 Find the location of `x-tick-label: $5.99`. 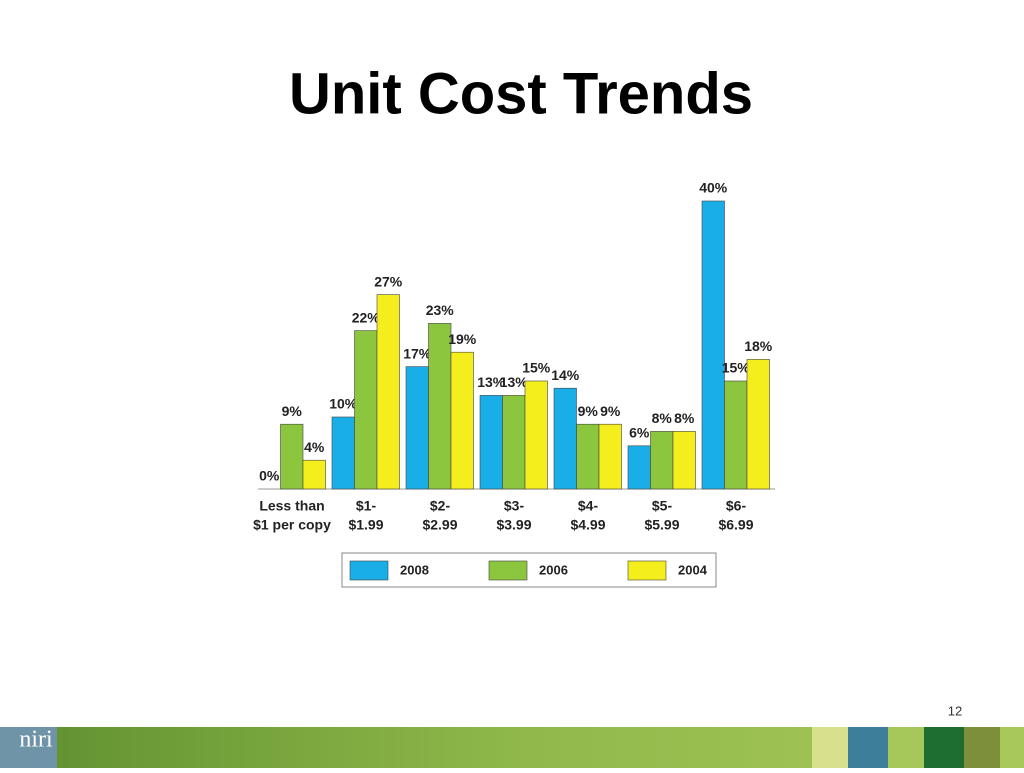

x-tick-label: $5.99 is located at coordinates (661, 525).